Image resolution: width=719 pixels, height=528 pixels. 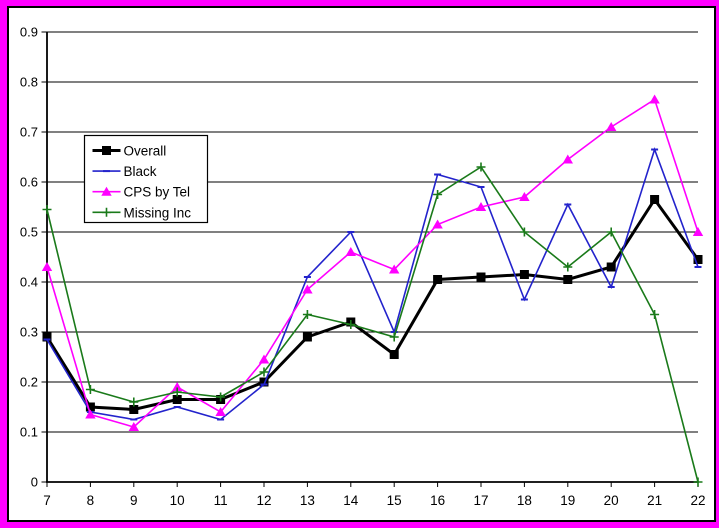 I want to click on x-tick-label: 9, so click(x=134, y=500).